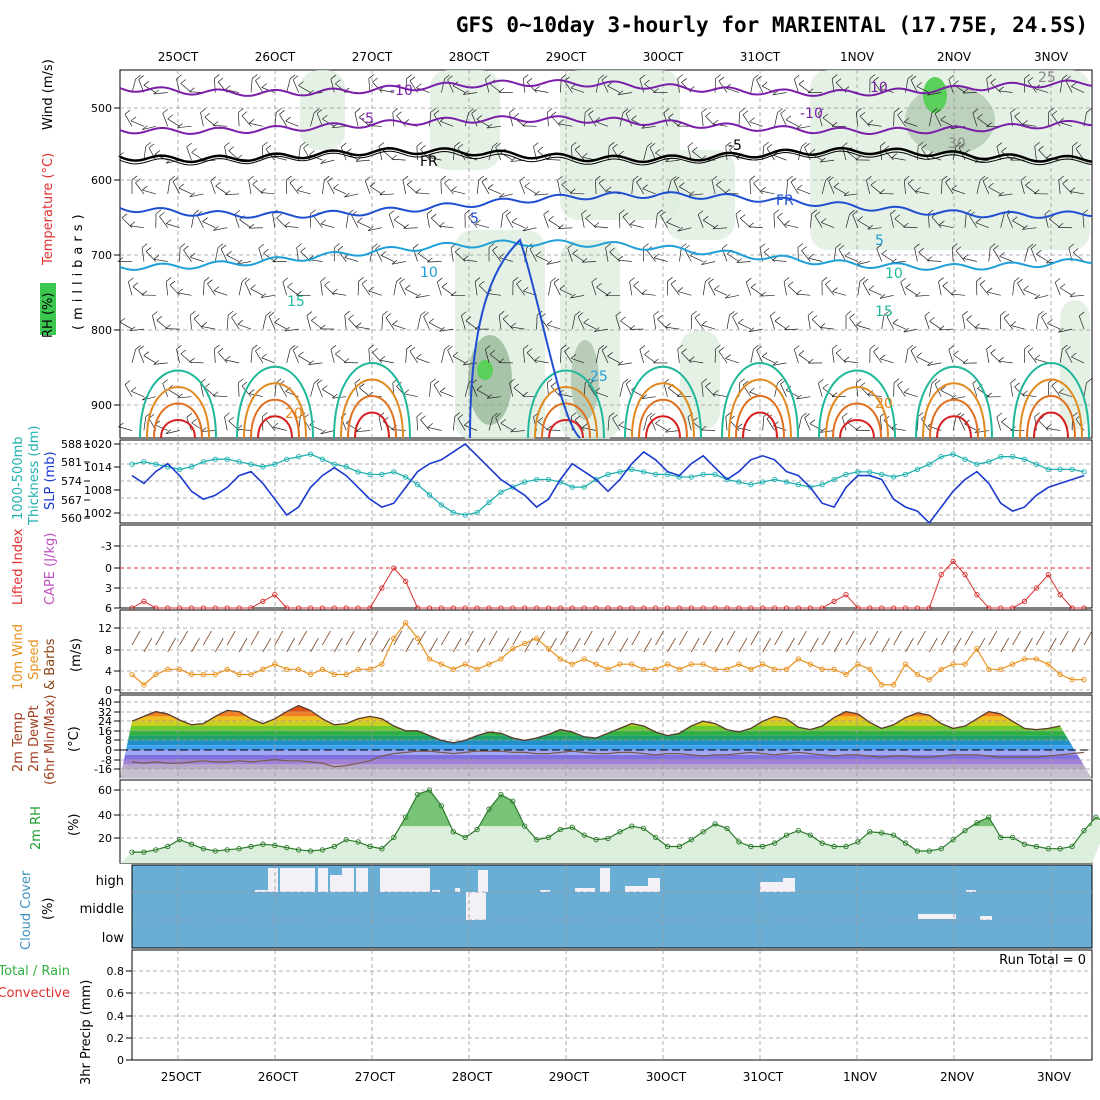  I want to click on tick-label: 574, so click(71, 481).